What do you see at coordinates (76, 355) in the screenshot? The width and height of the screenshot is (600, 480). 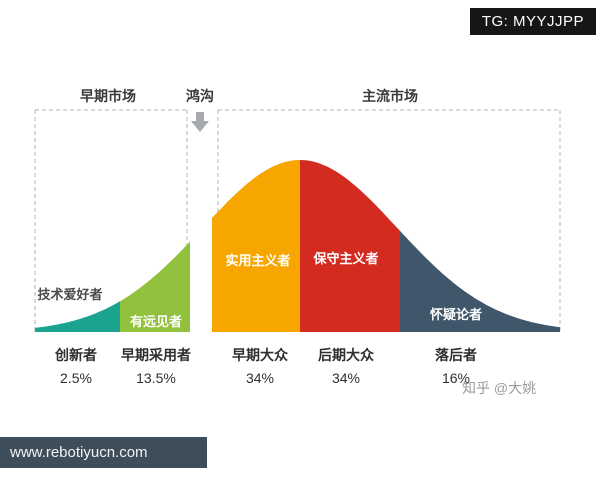 I see `segment-name: 创新者` at bounding box center [76, 355].